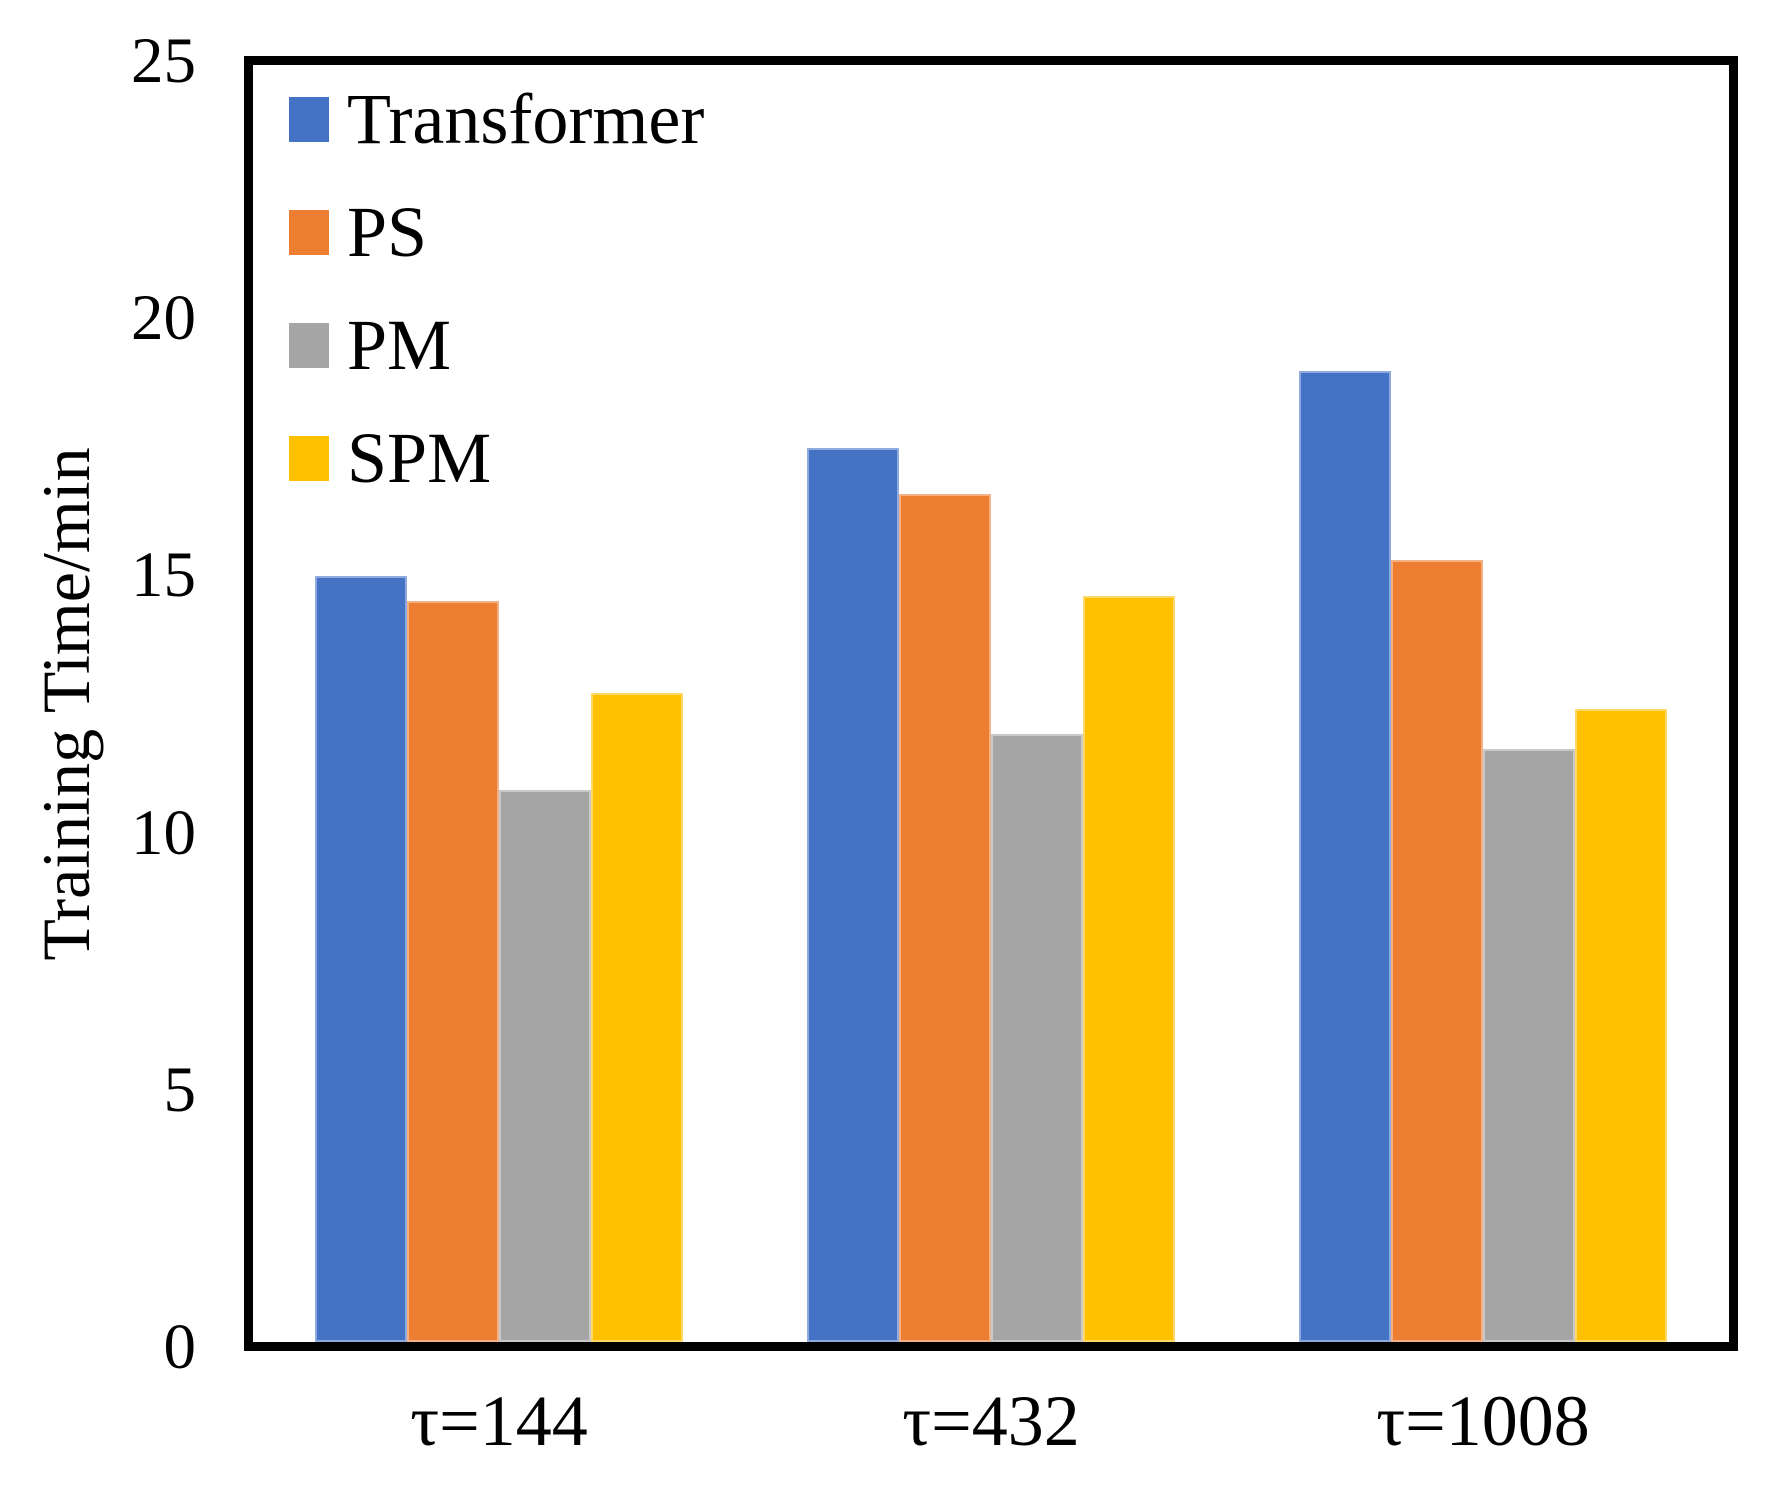 This screenshot has height=1489, width=1781. What do you see at coordinates (309, 119) in the screenshot?
I see `legend-swatch-transformer` at bounding box center [309, 119].